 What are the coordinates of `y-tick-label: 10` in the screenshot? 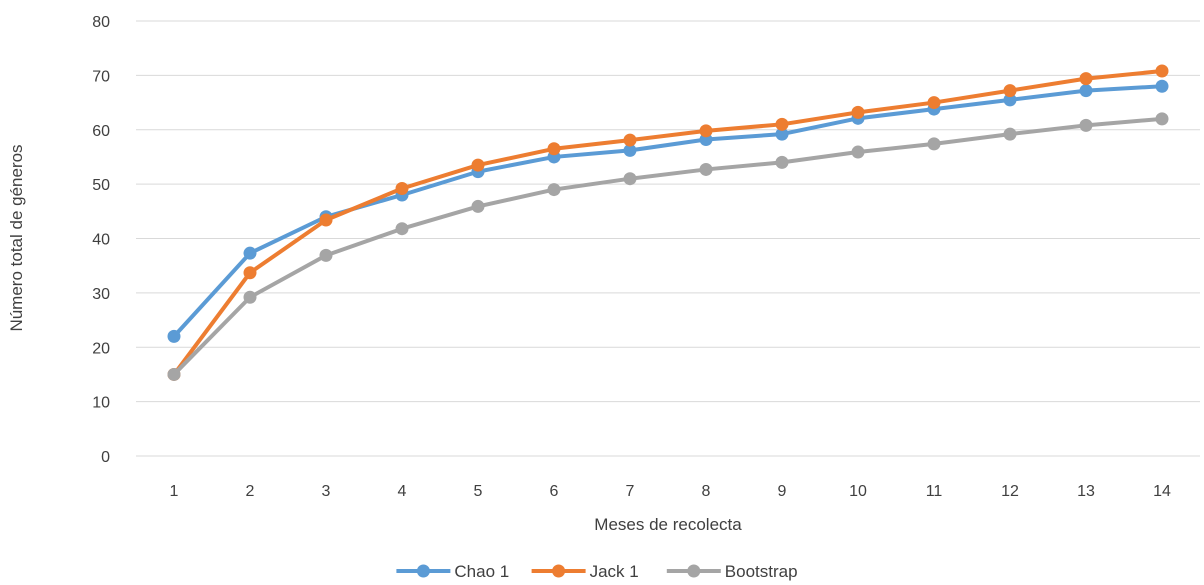 It's located at (101, 403).